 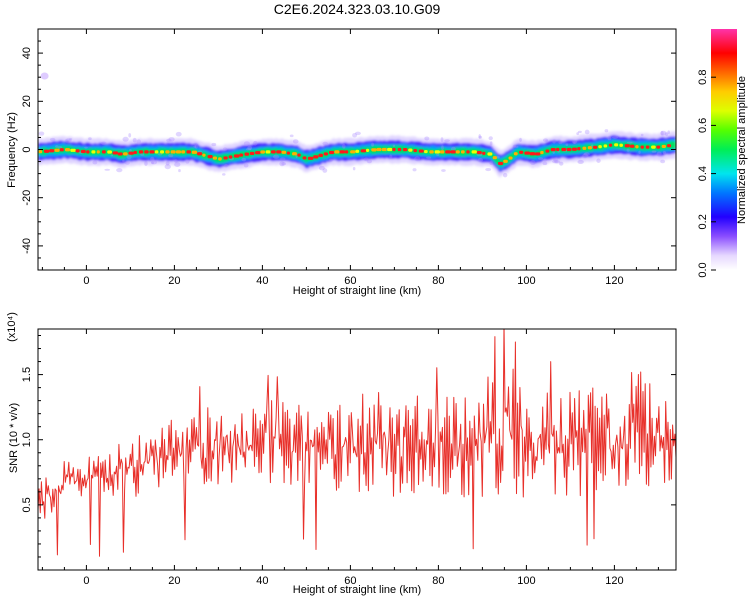 I want to click on spectrogram-x-tick-label: 0, so click(x=86, y=281).